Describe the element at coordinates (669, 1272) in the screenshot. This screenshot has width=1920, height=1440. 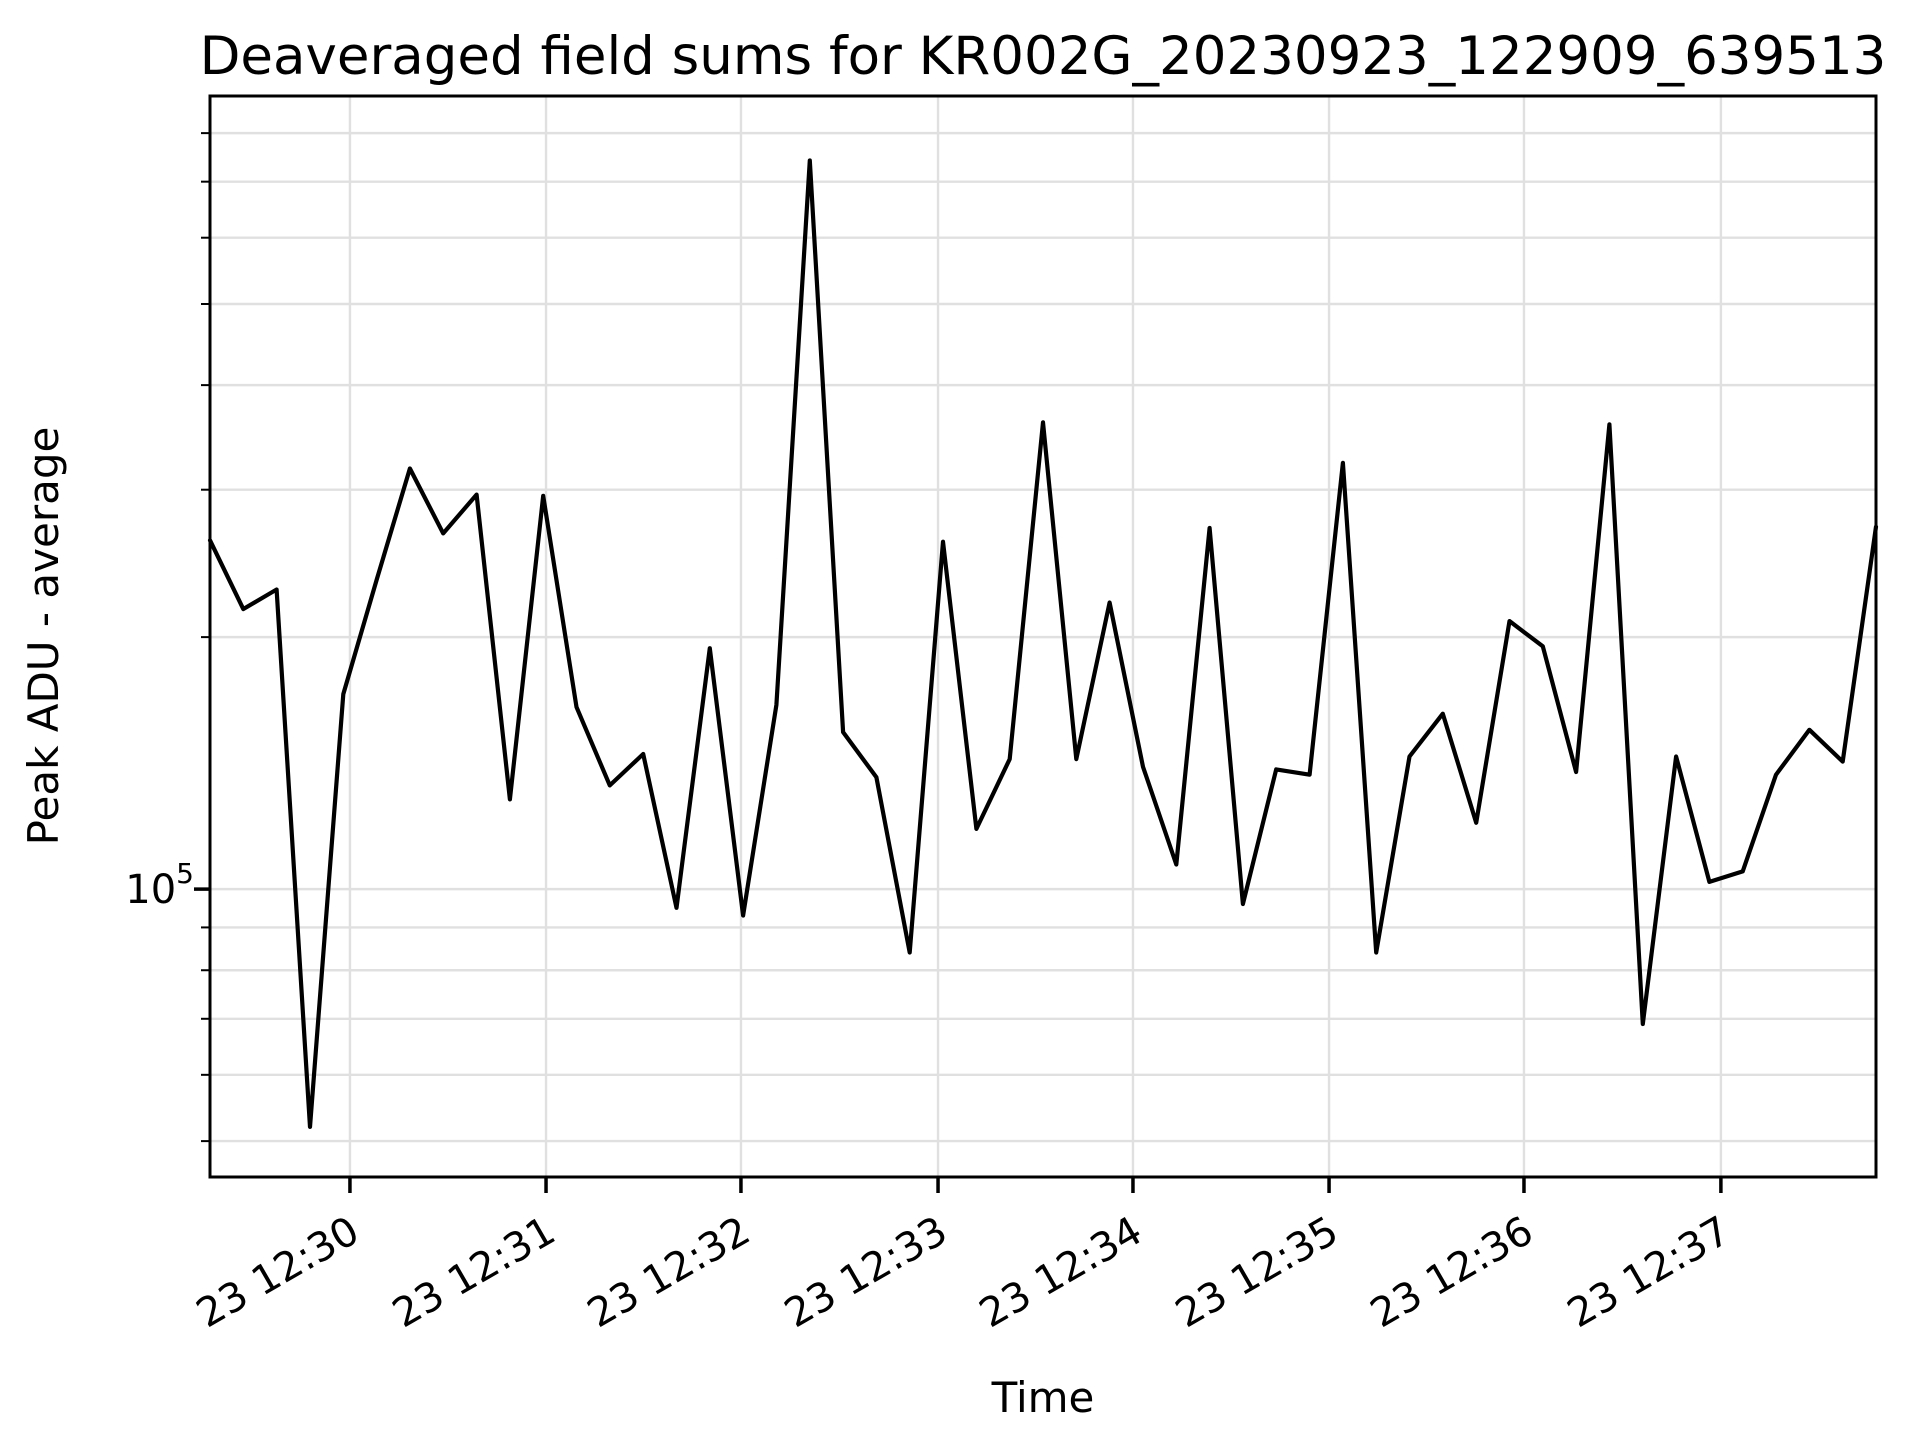
I see `x-tick-label: 23 12:32` at that location.